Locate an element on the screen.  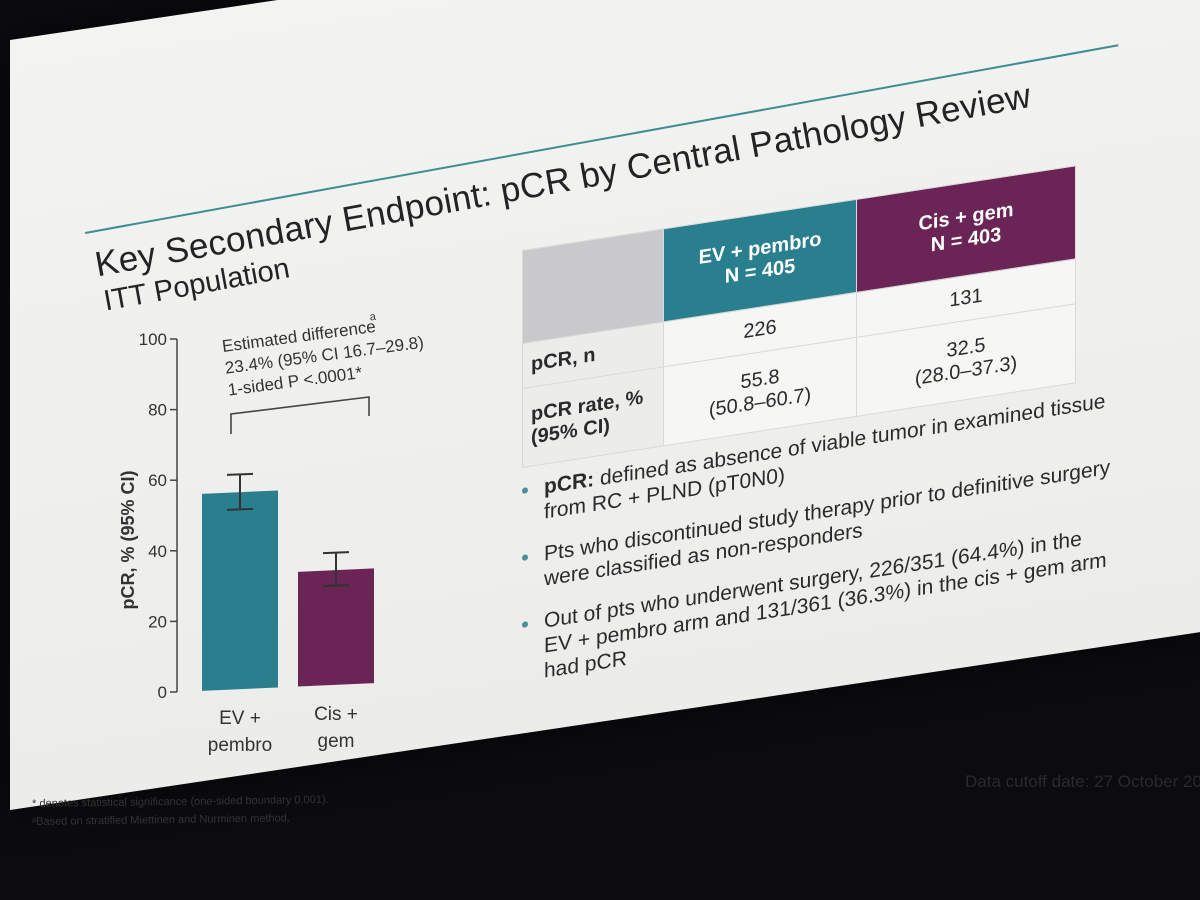
y-axis-label: pCR, % (95% CI) is located at coordinates (128, 539).